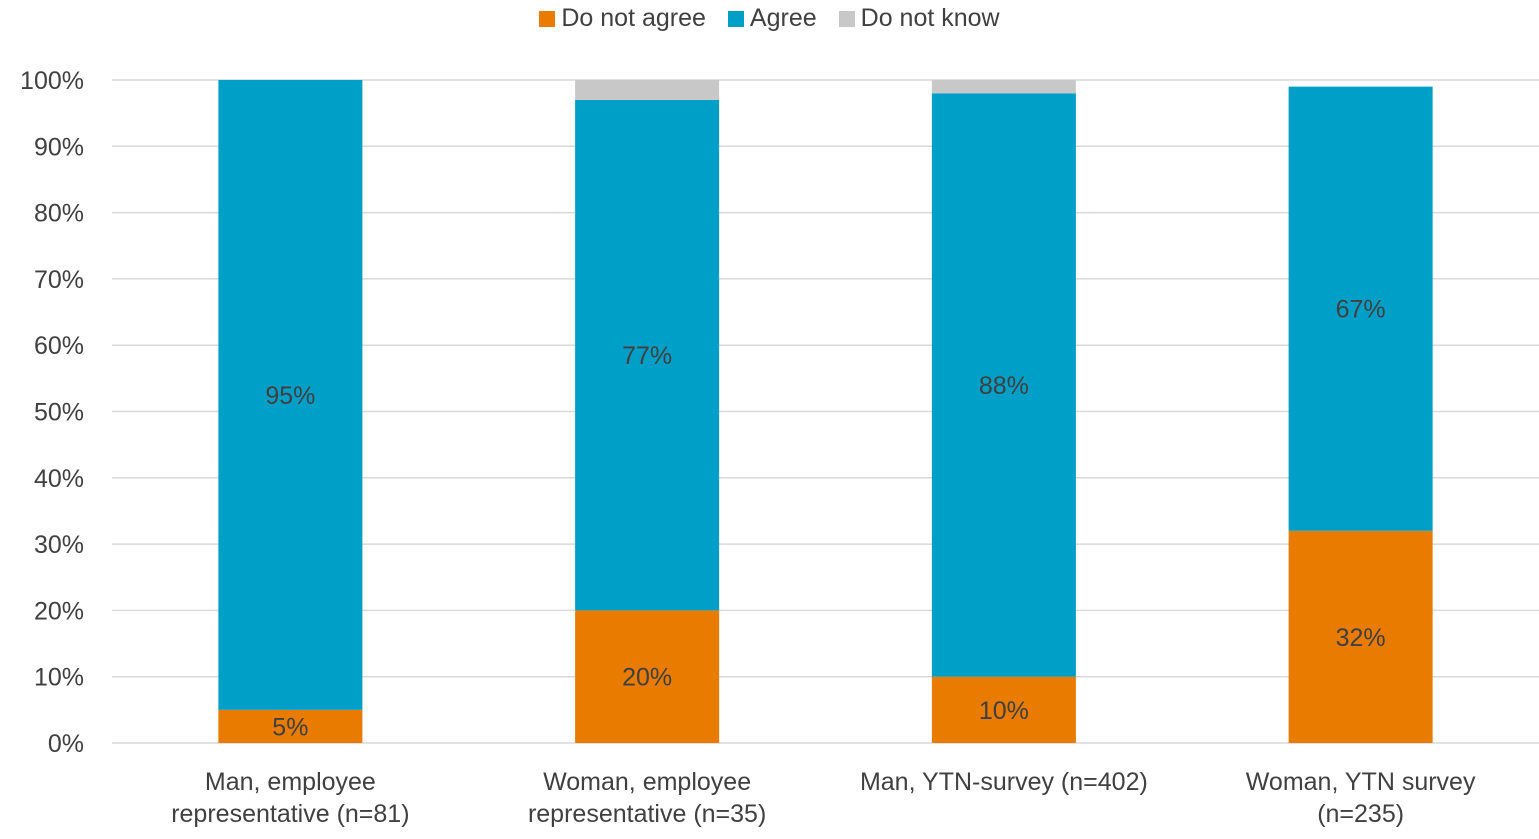 The image size is (1539, 839). Describe the element at coordinates (647, 798) in the screenshot. I see `x-category-label: Woman, employee representative (n=35)` at that location.